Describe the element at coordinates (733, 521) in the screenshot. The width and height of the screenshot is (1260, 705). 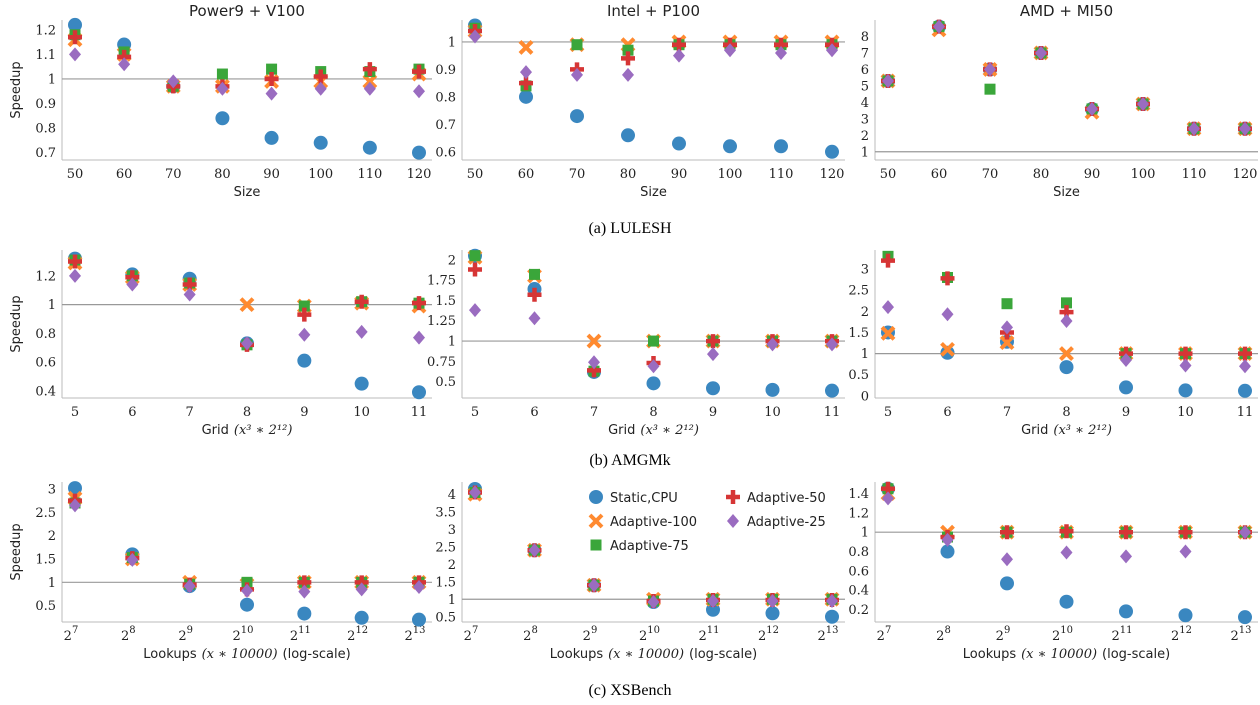
I see `legend-adaptive-25-point` at that location.